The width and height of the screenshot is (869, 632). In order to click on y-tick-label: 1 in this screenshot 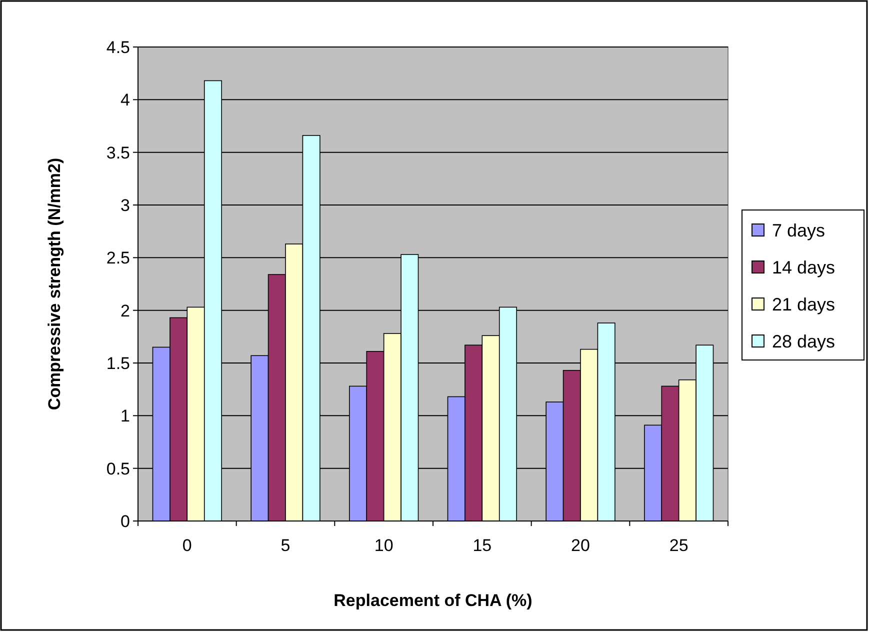, I will do `click(125, 416)`.